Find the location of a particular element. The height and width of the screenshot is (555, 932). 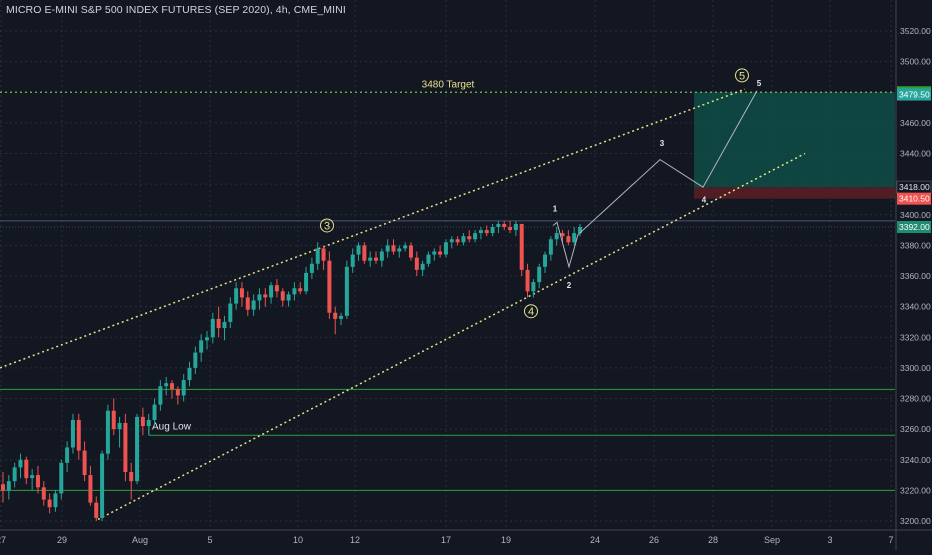

price-tick-label: 3300.00 is located at coordinates (915, 368).